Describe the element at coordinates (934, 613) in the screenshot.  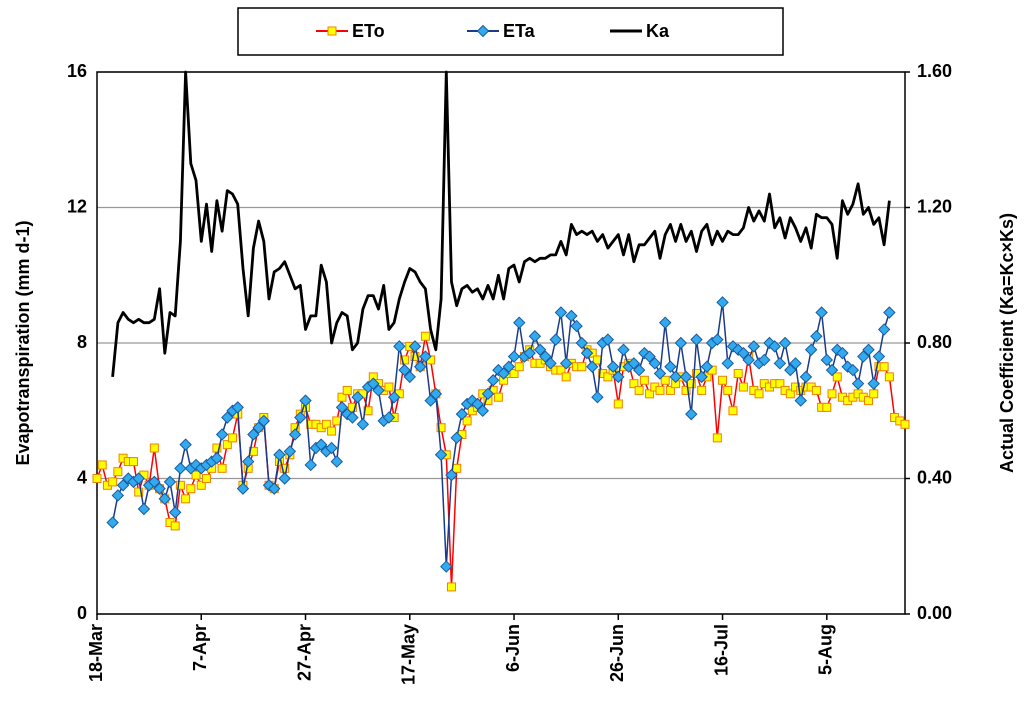
I see `y2-tick-label: 0.00` at that location.